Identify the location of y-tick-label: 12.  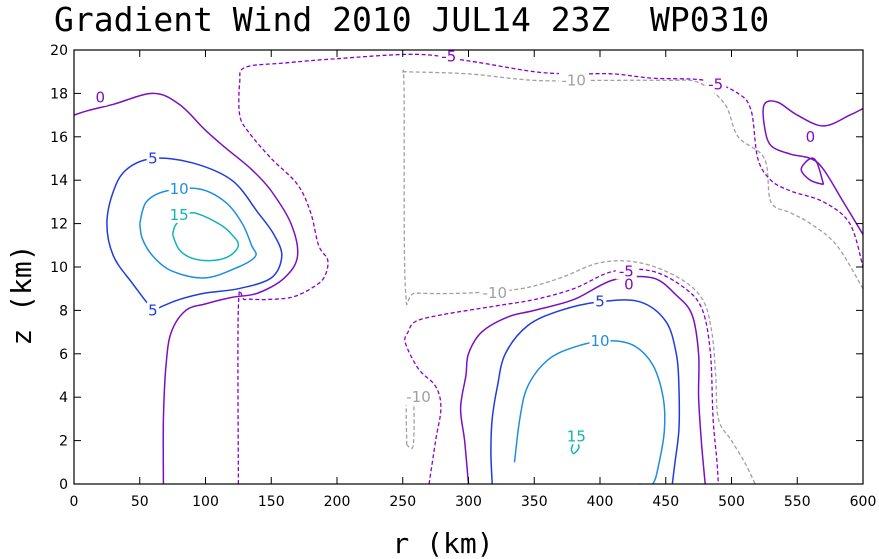
(59, 225).